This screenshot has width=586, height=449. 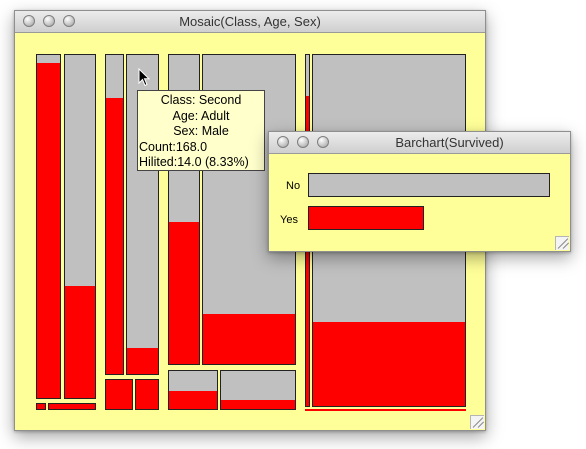 I want to click on mosaic-tile-second-child-female, so click(x=119, y=394).